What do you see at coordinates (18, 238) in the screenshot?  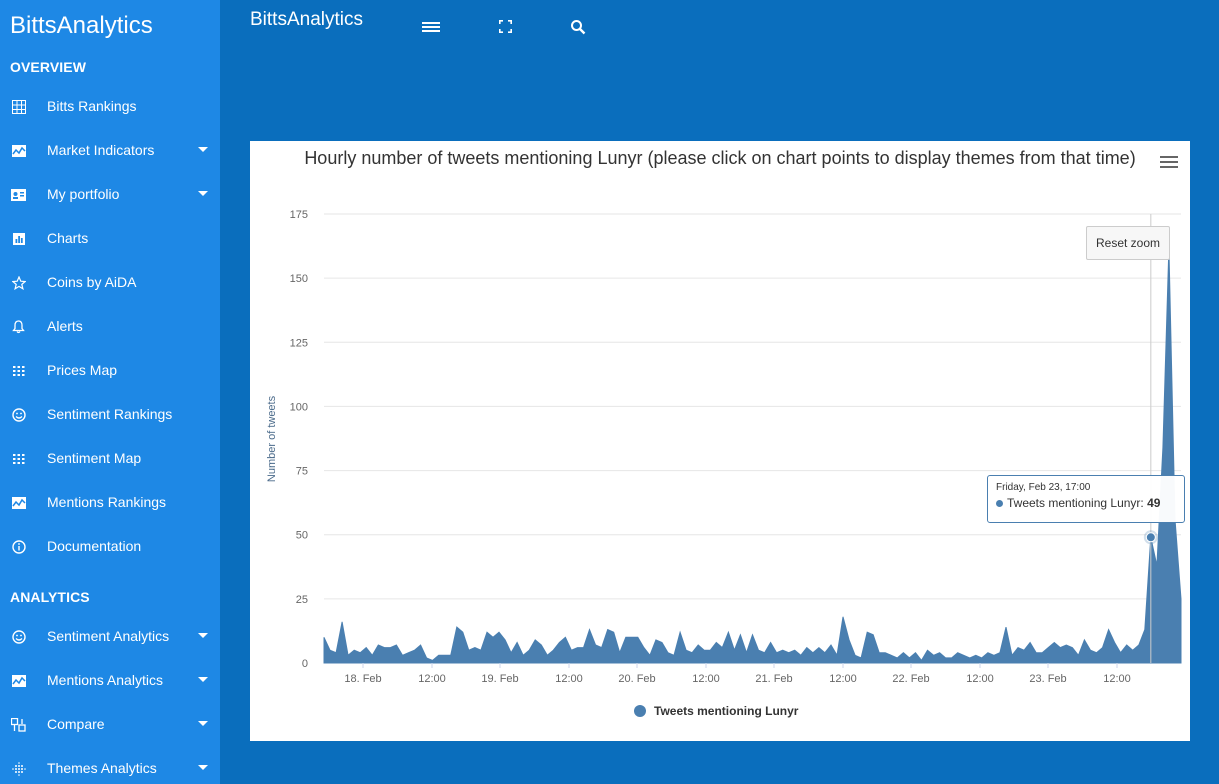 I see `bar-chart-icon` at bounding box center [18, 238].